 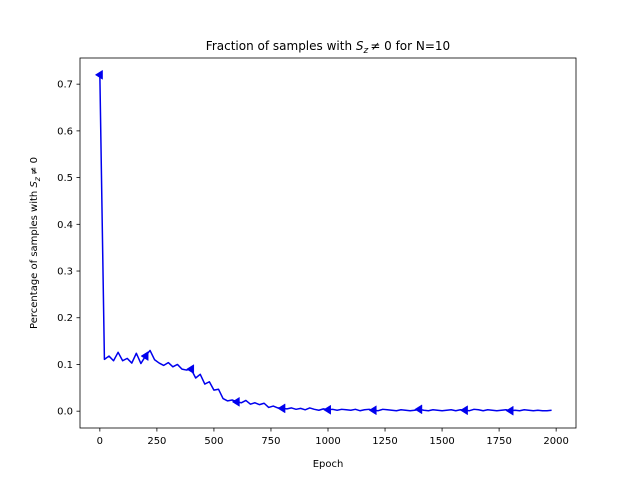 What do you see at coordinates (270, 441) in the screenshot?
I see `x-tick-label: 750` at bounding box center [270, 441].